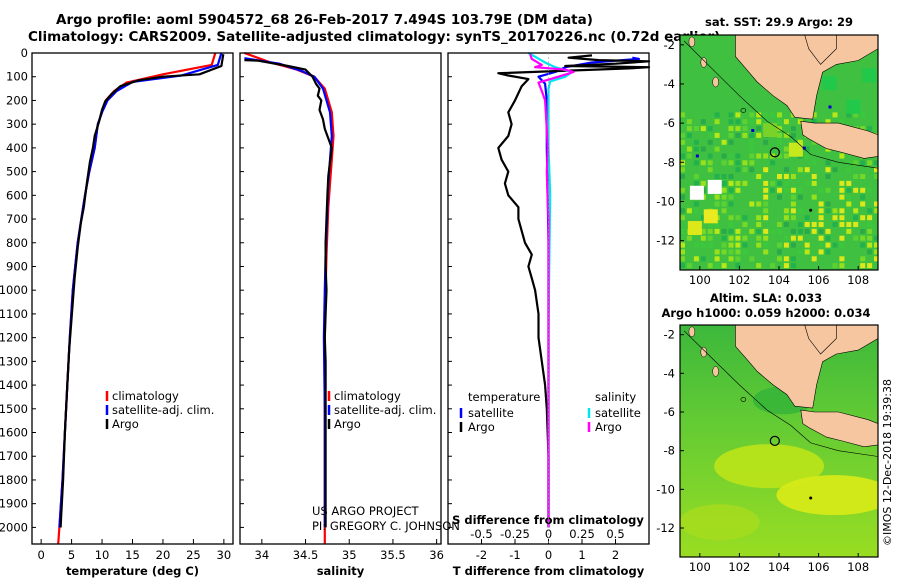 This screenshot has height=580, width=900. What do you see at coordinates (17, 100) in the screenshot?
I see `depth-tick-label: 200` at bounding box center [17, 100].